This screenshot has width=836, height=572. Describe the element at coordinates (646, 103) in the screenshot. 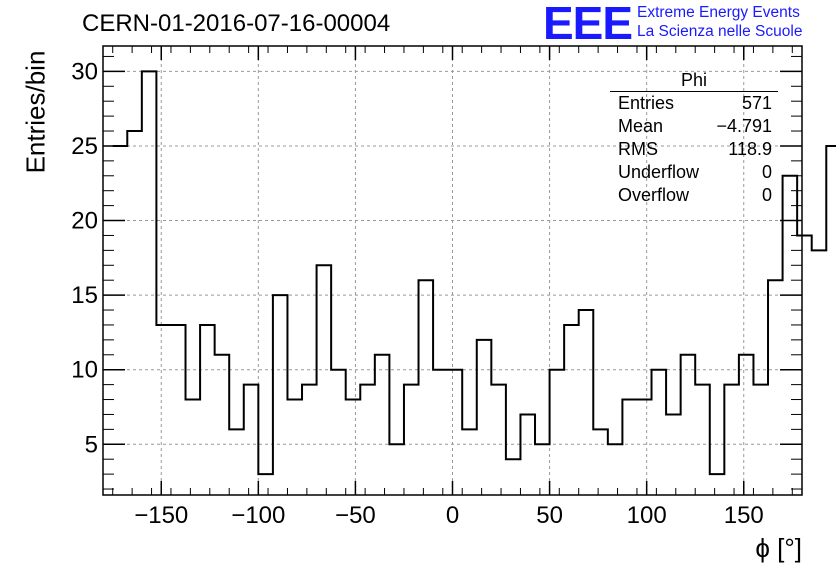

I see `stats-label: Entries` at that location.